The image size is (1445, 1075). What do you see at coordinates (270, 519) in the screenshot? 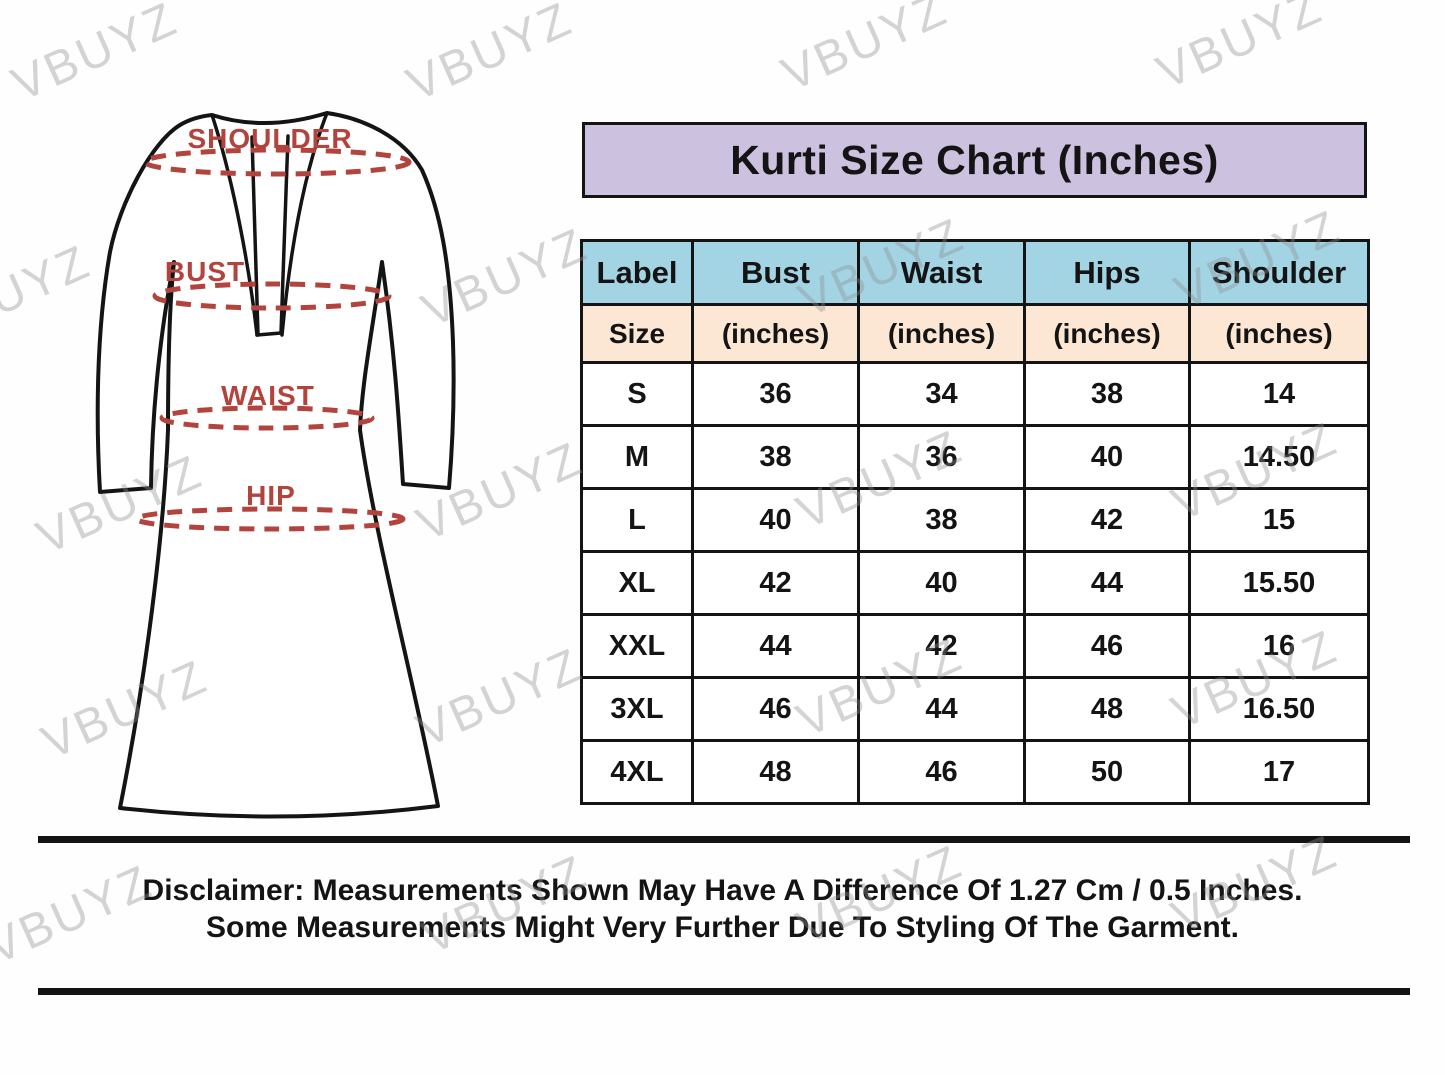
I see `hip-measure-line` at bounding box center [270, 519].